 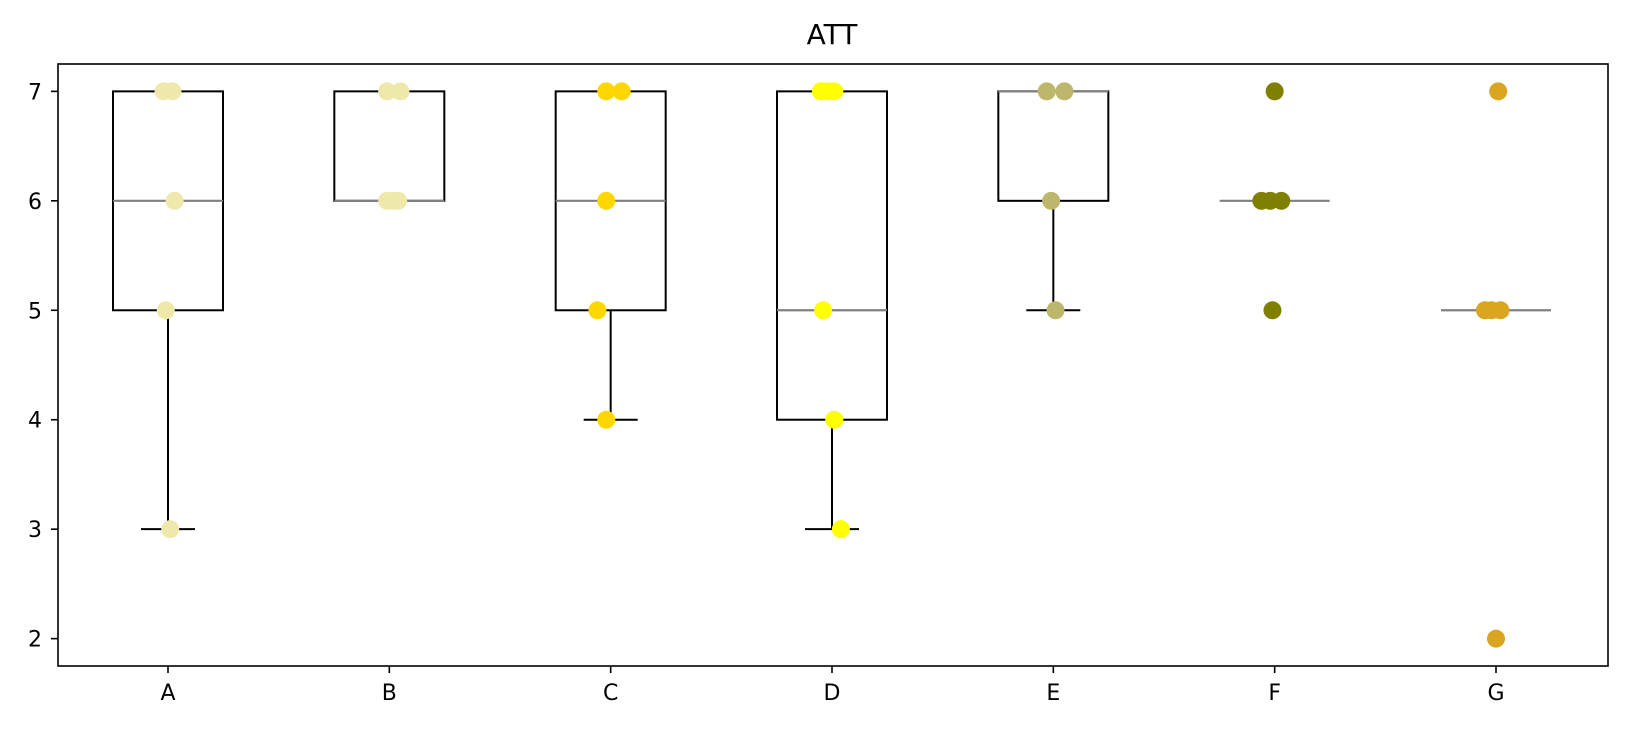 I want to click on box-group-e, so click(x=1053, y=201).